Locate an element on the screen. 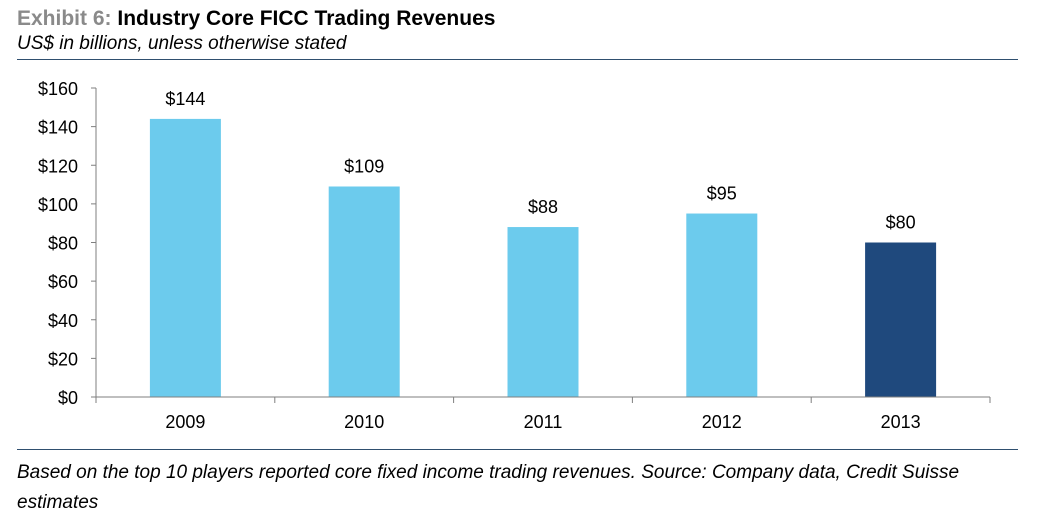  chart-subtitle: US$ in billions, unless otherwise stated is located at coordinates (182, 43).